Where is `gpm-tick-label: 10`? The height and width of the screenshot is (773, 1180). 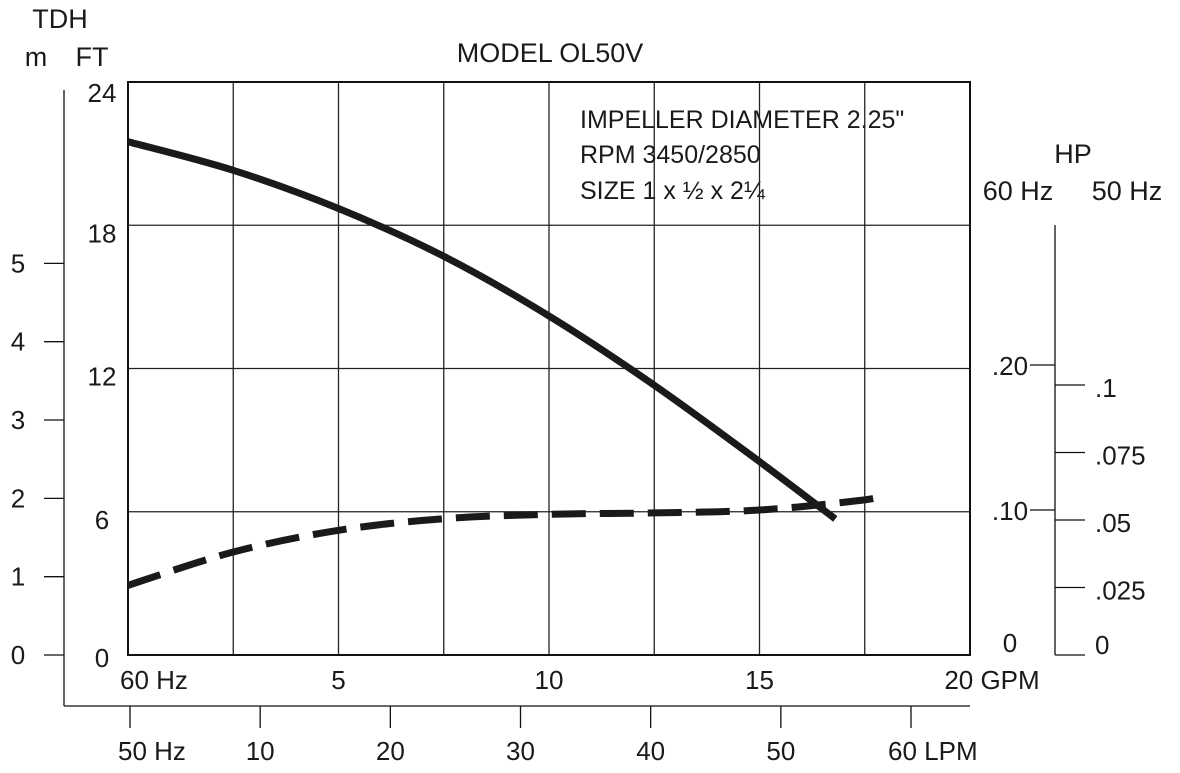
gpm-tick-label: 10 is located at coordinates (549, 680).